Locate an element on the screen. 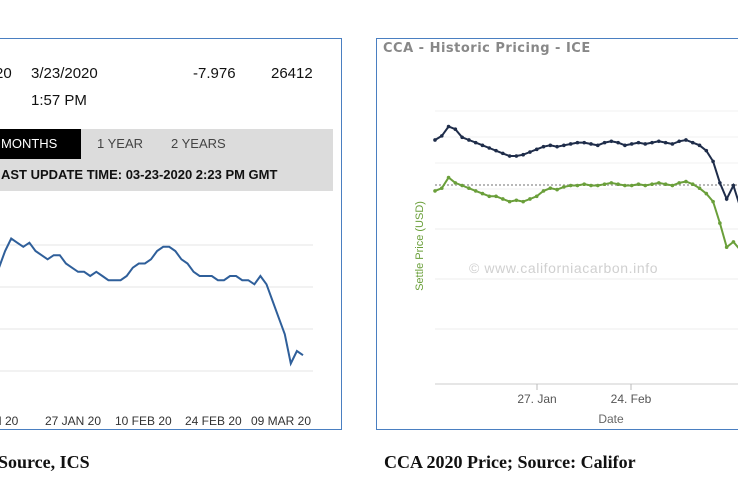  header-time: 1:57 PM is located at coordinates (59, 100).